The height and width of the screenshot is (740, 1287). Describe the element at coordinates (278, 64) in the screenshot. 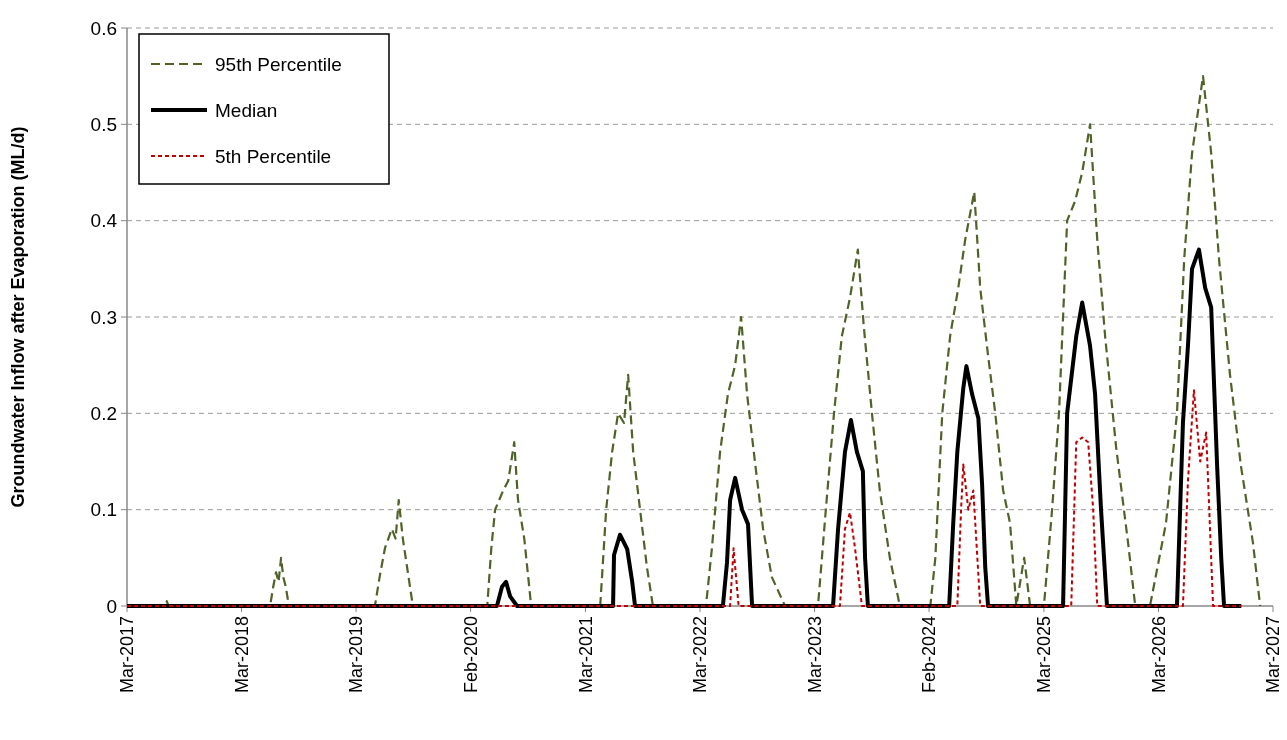

I see `legend-label: 95th Percentile` at that location.